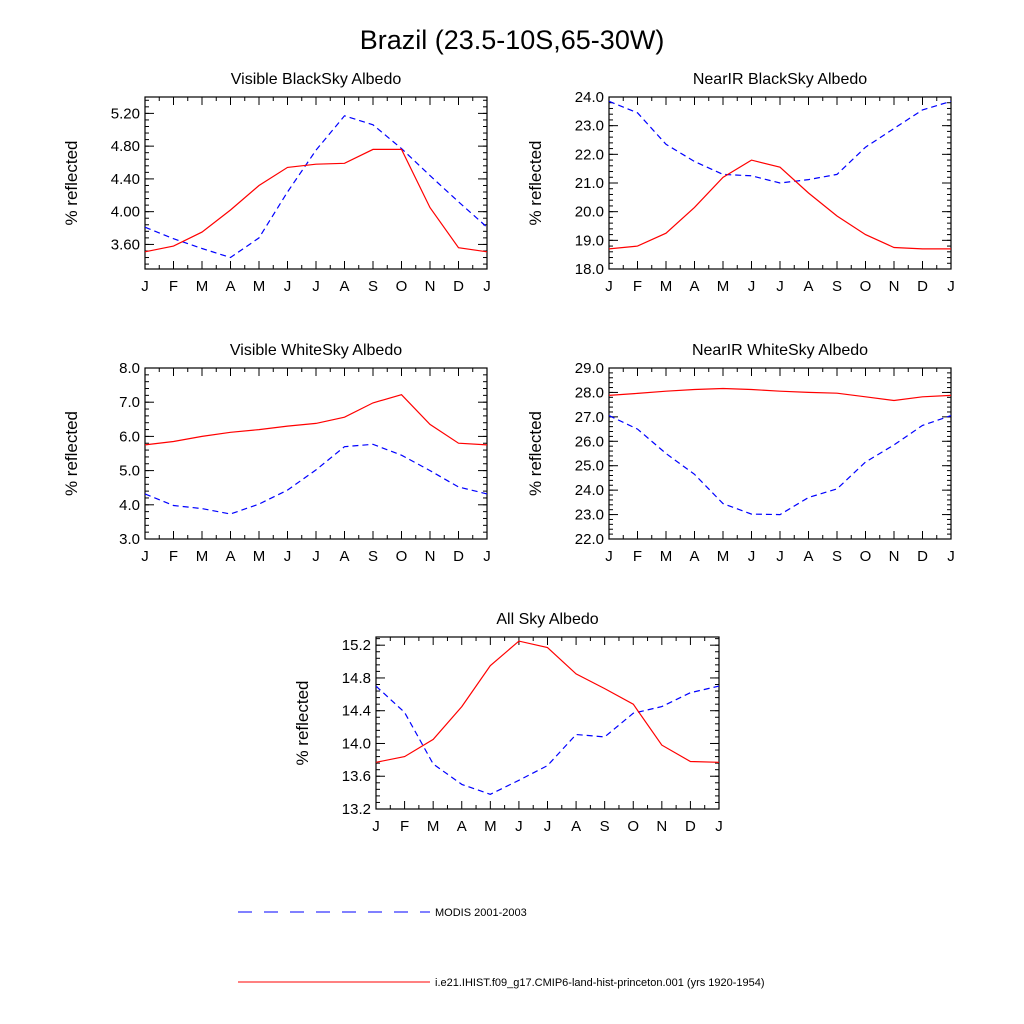 The height and width of the screenshot is (1024, 1024). Describe the element at coordinates (780, 79) in the screenshot. I see `panel-title: NearIR BlackSky Albedo` at that location.